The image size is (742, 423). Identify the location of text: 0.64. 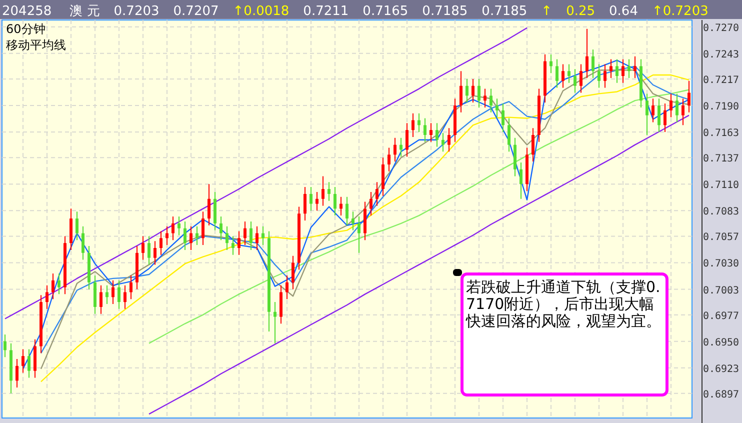
(623, 11).